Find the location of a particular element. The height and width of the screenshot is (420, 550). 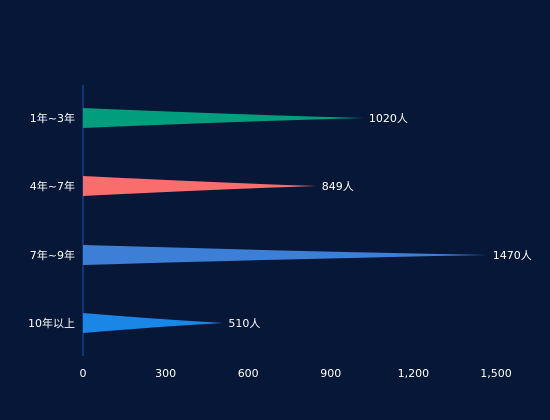

x-tick-label-1: 0 is located at coordinates (83, 373).